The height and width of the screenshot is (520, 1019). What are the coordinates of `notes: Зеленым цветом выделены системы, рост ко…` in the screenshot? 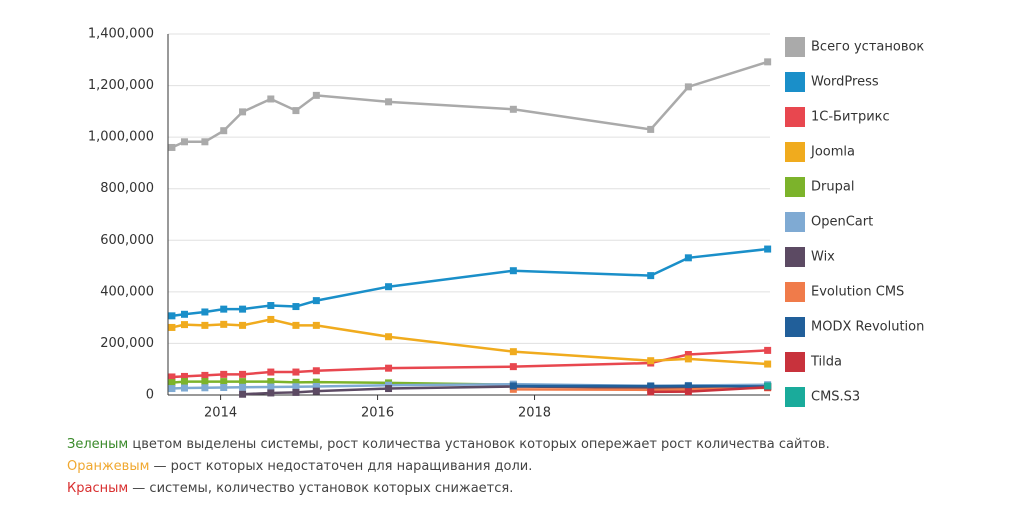 It's located at (448, 467).